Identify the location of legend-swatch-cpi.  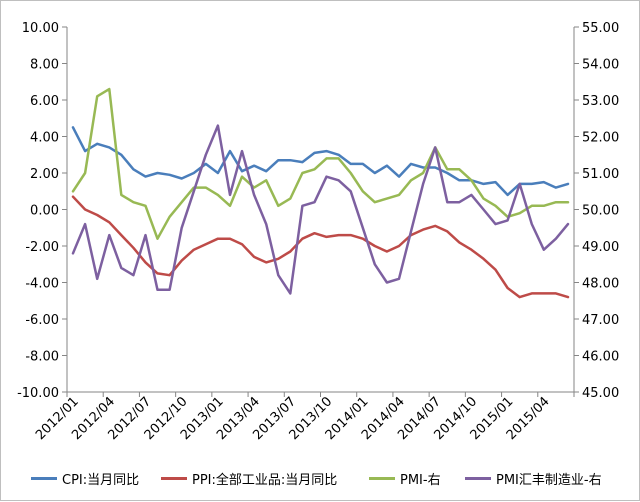
(44, 478).